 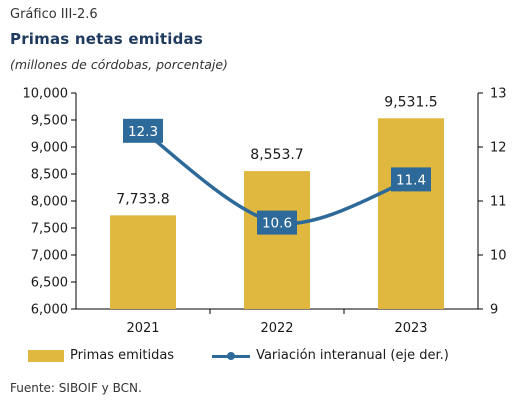 I want to click on x-tick-label: 2021, so click(x=142, y=328).